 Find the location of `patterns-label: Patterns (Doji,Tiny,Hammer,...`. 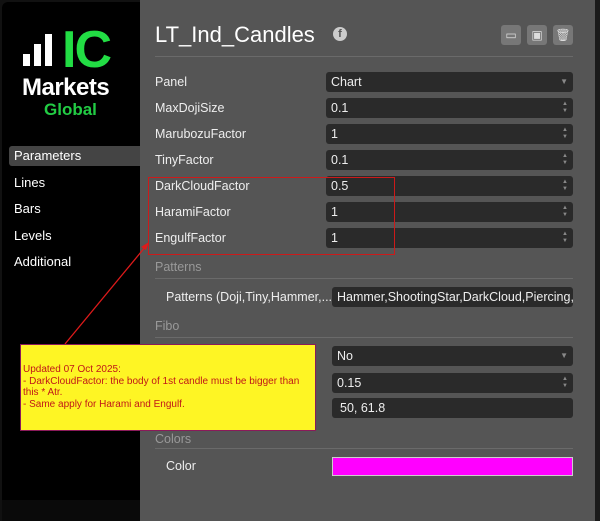

patterns-label: Patterns (Doji,Tiny,Hammer,... is located at coordinates (249, 297).